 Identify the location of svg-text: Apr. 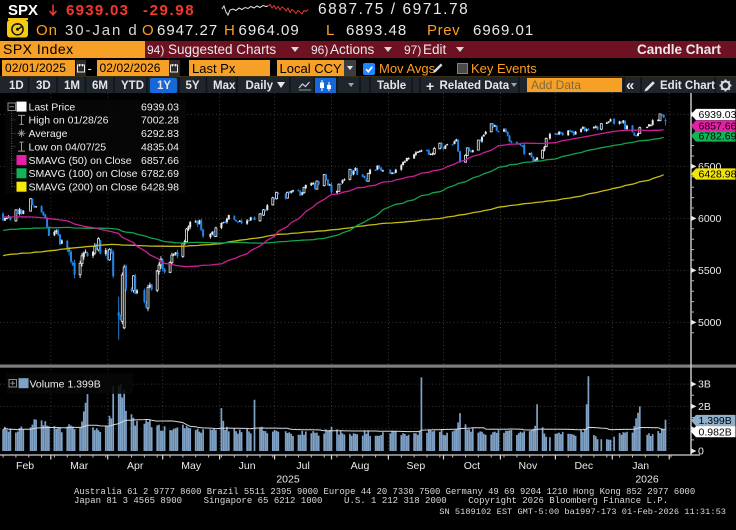
(135, 466).